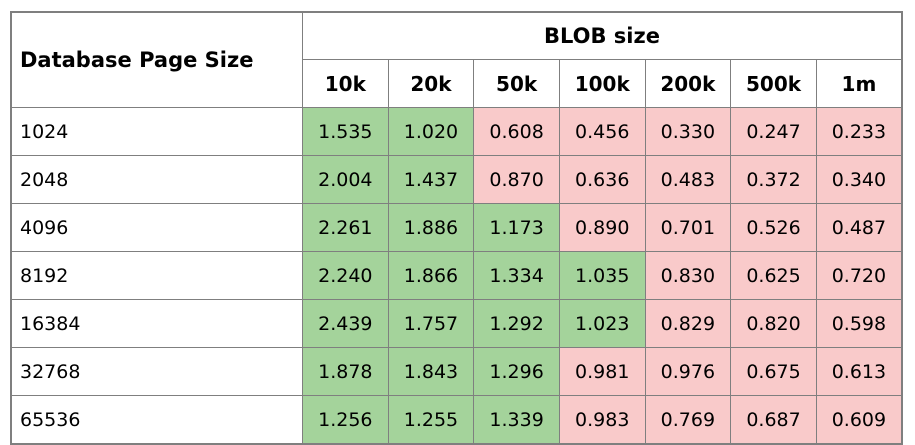 Image resolution: width=915 pixels, height=445 pixels. I want to click on value-cell: 0.720, so click(859, 275).